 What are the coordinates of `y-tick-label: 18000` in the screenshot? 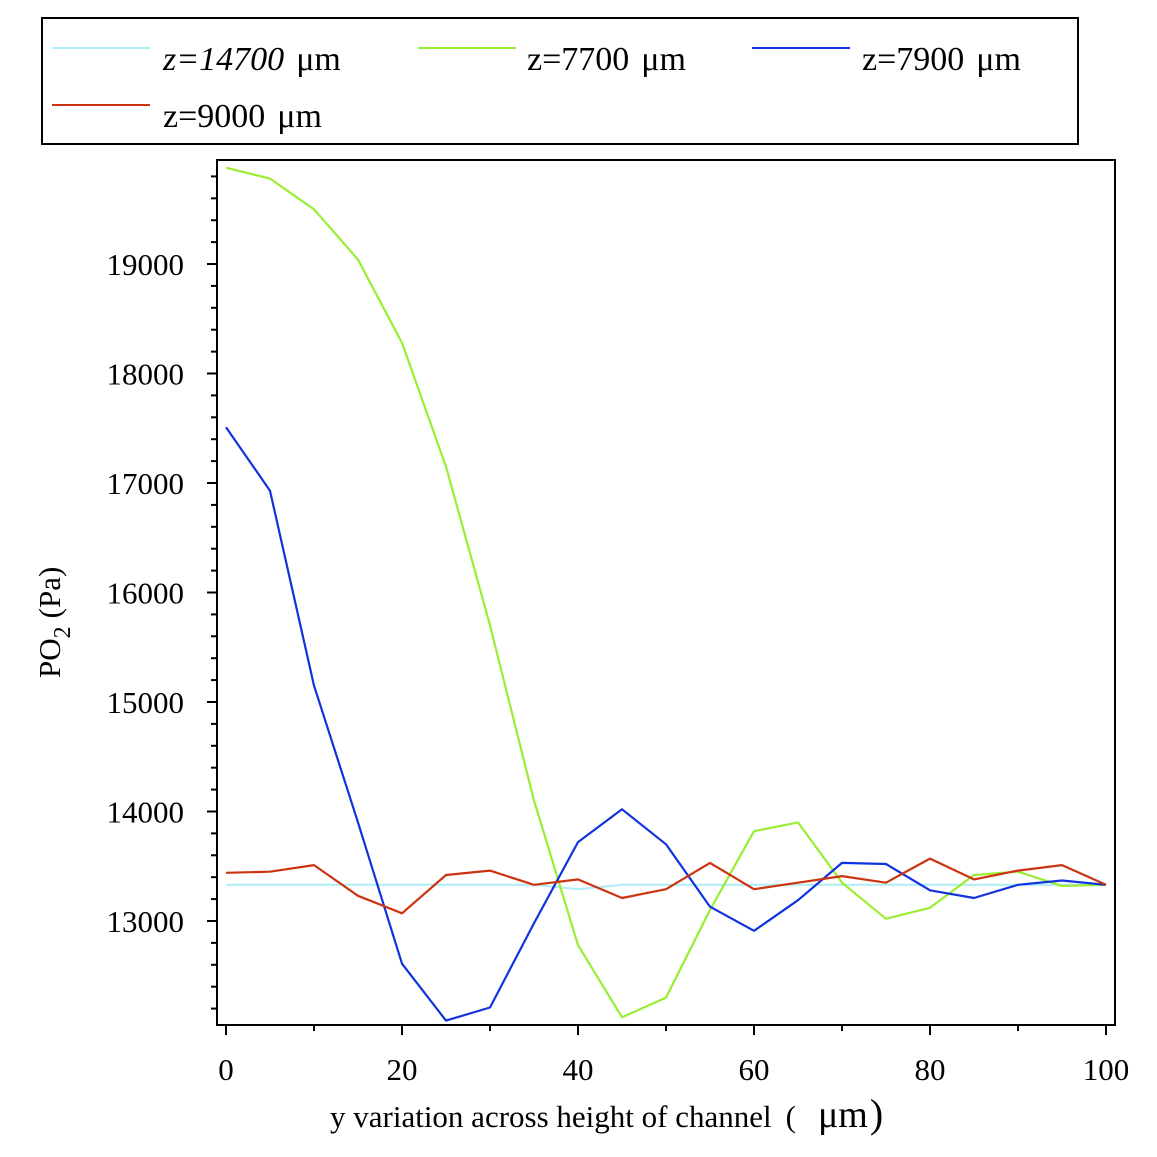 It's located at (146, 374).